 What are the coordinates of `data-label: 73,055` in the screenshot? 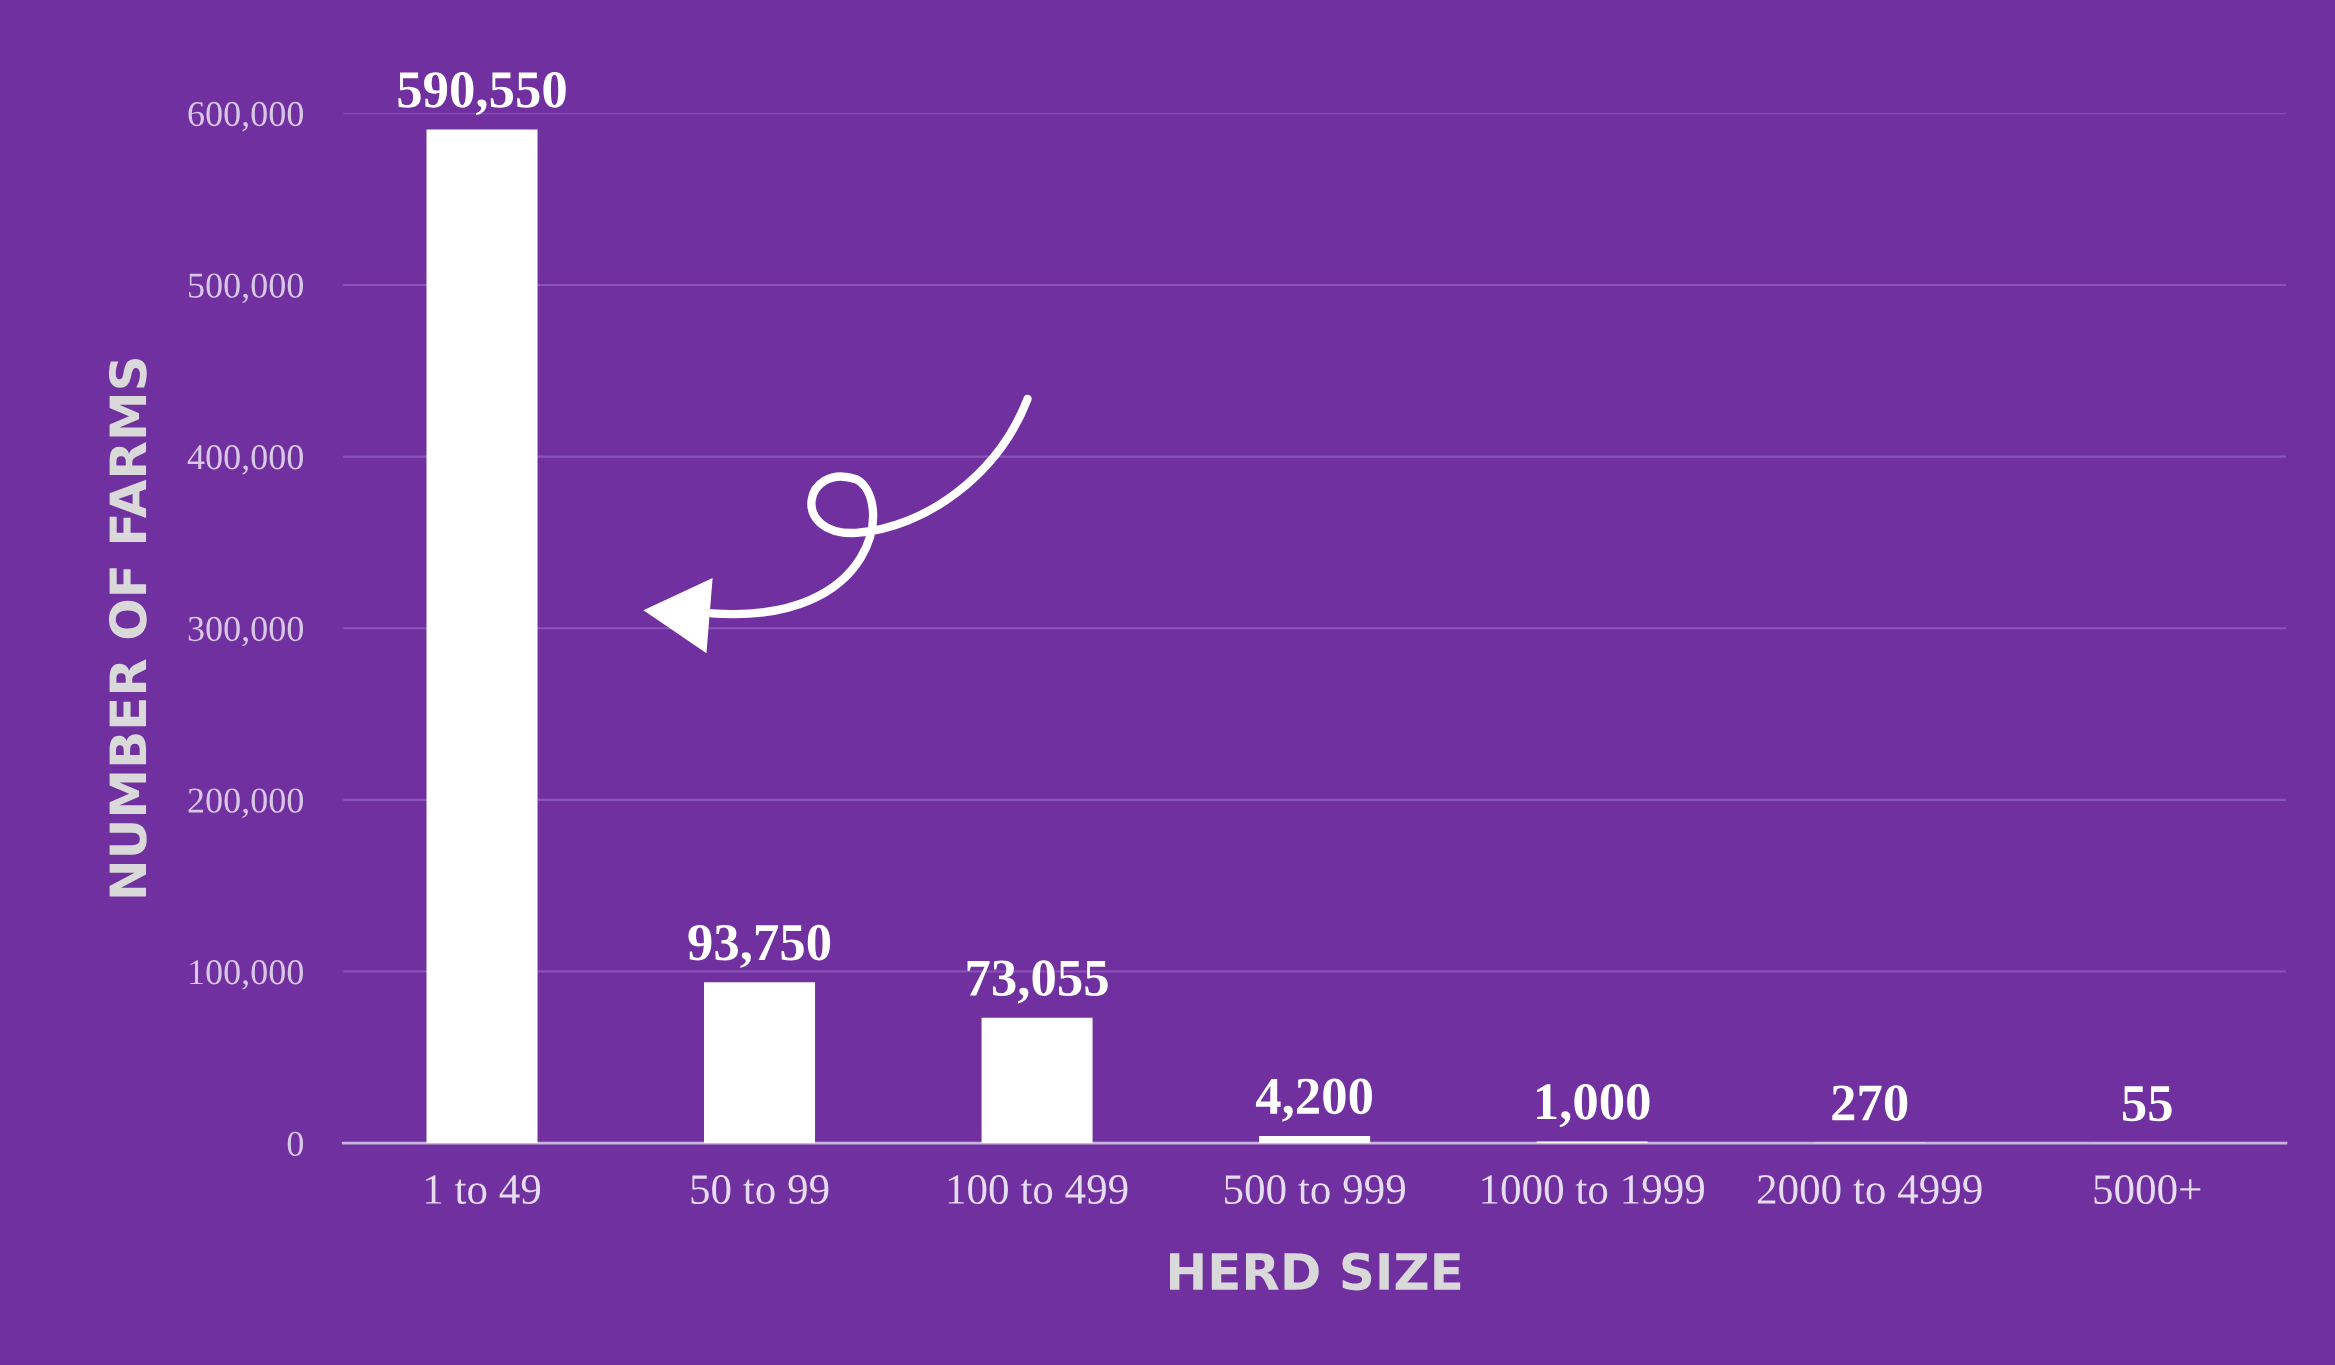 It's located at (1037, 982).